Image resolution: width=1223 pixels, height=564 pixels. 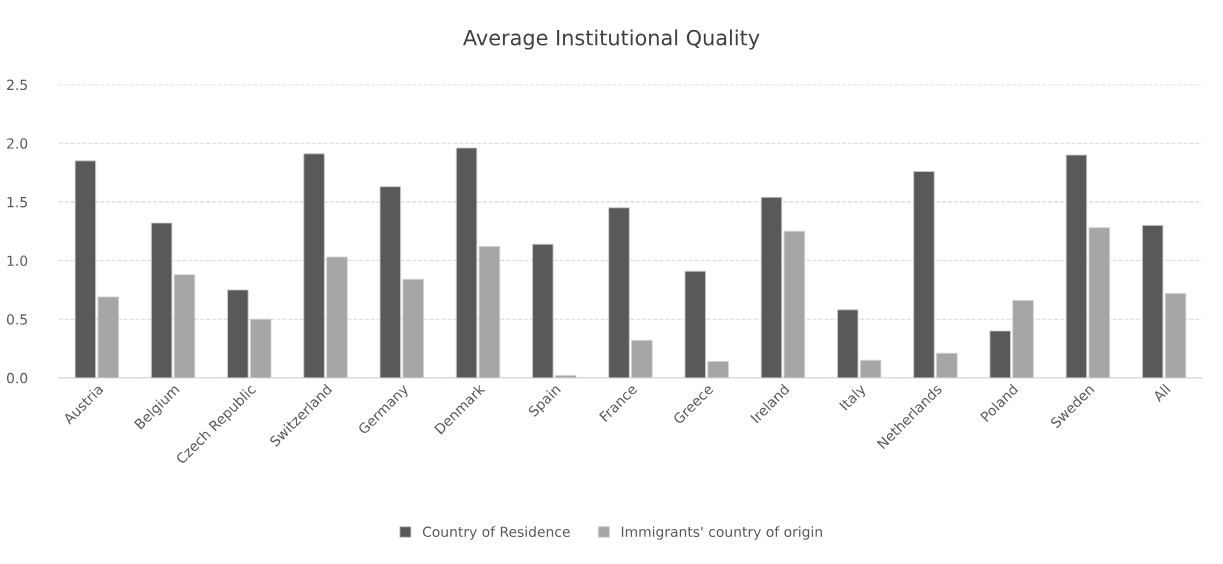 What do you see at coordinates (1161, 393) in the screenshot?
I see `x-tick-label: All` at bounding box center [1161, 393].